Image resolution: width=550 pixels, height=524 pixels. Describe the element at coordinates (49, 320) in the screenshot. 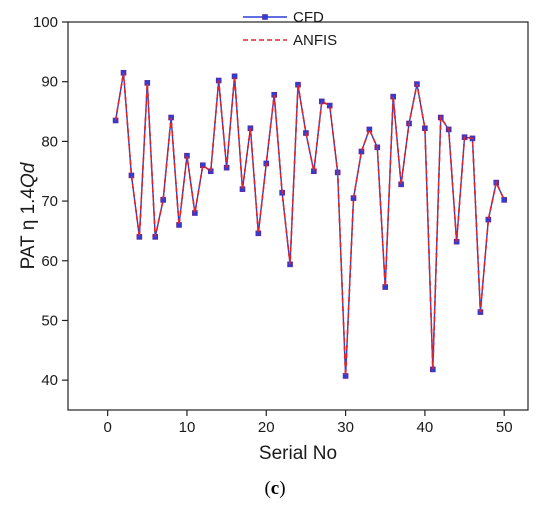

I see `y-tick-label: 50` at that location.